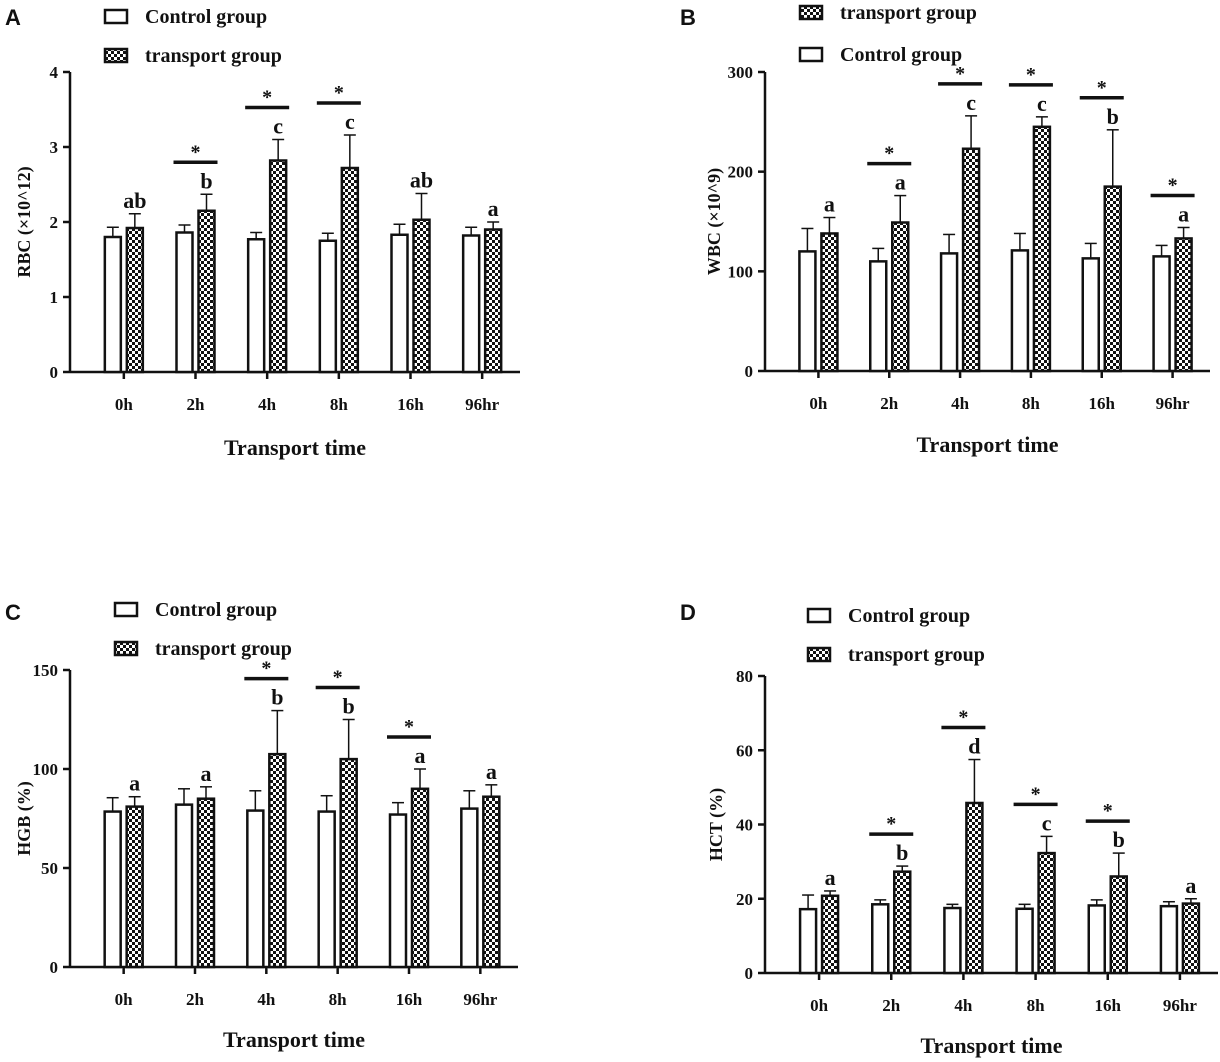 The width and height of the screenshot is (1220, 1062). I want to click on y-tick-label: 2, so click(54, 222).